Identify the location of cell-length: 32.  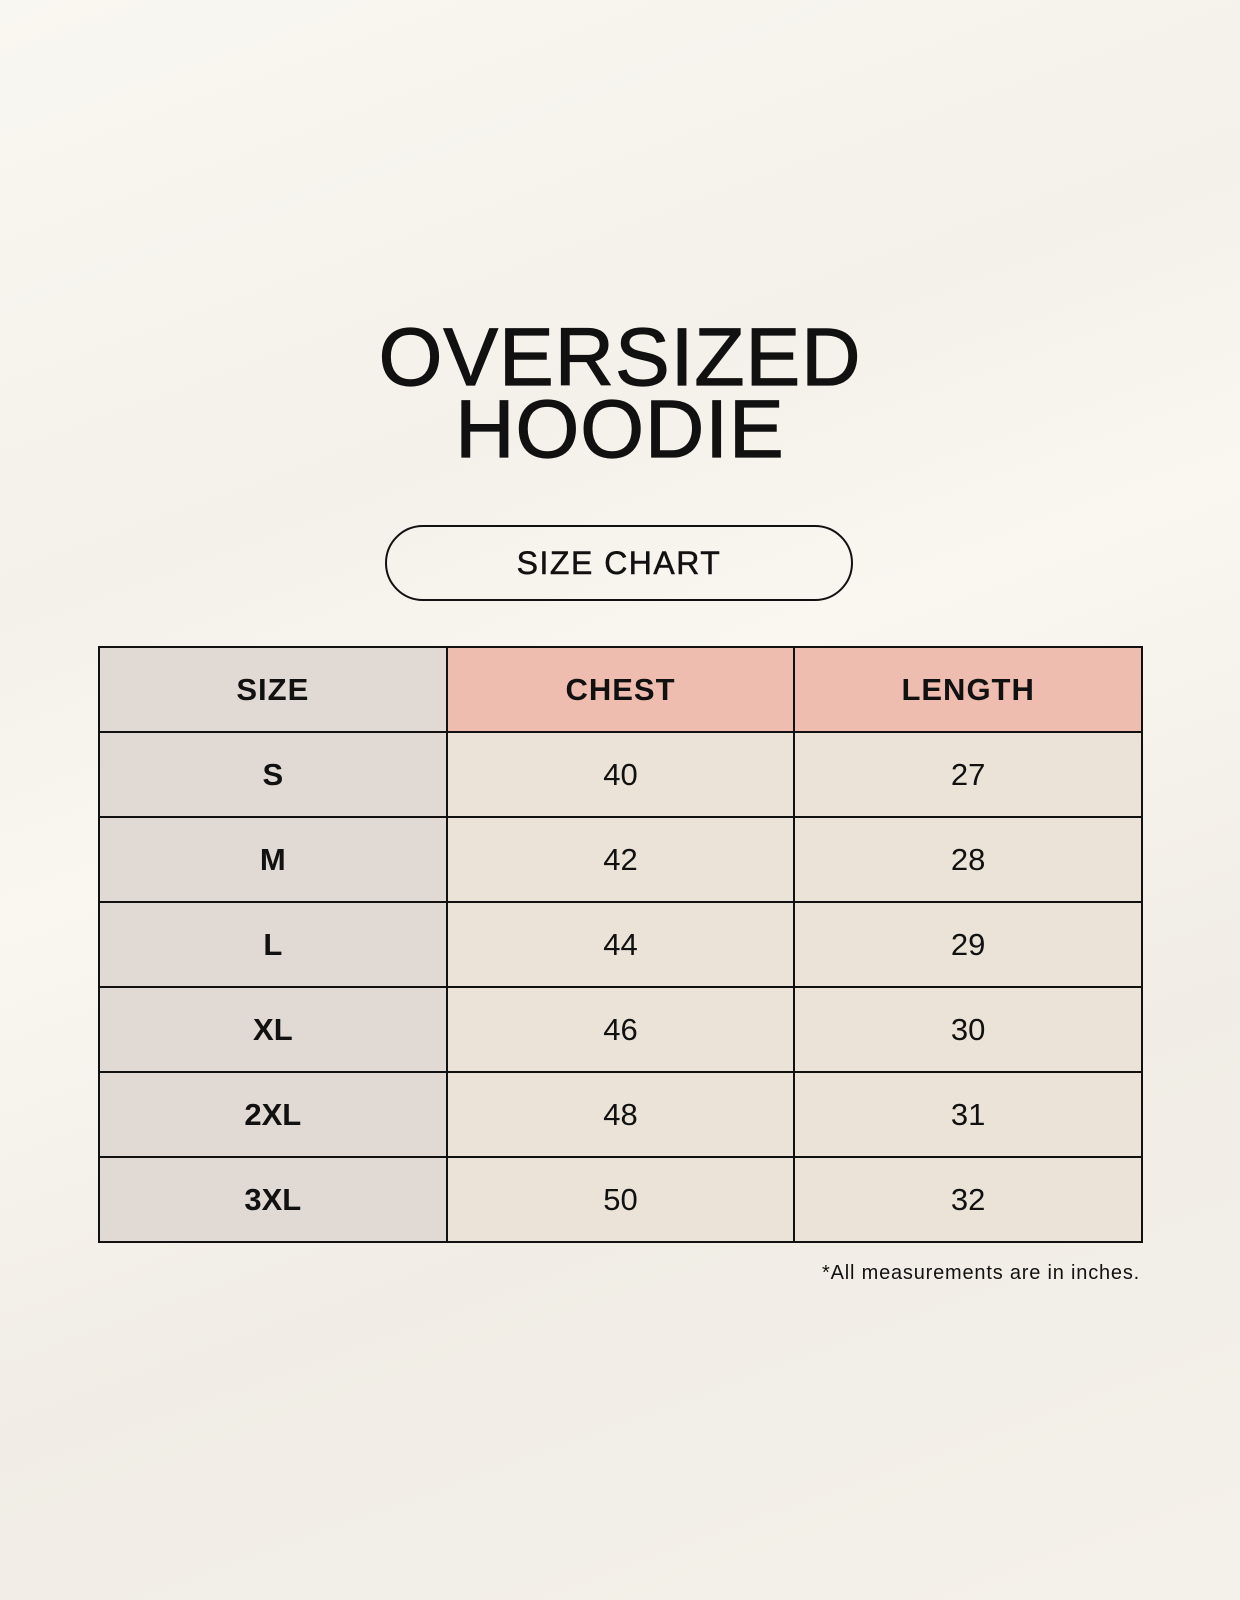
(968, 1199).